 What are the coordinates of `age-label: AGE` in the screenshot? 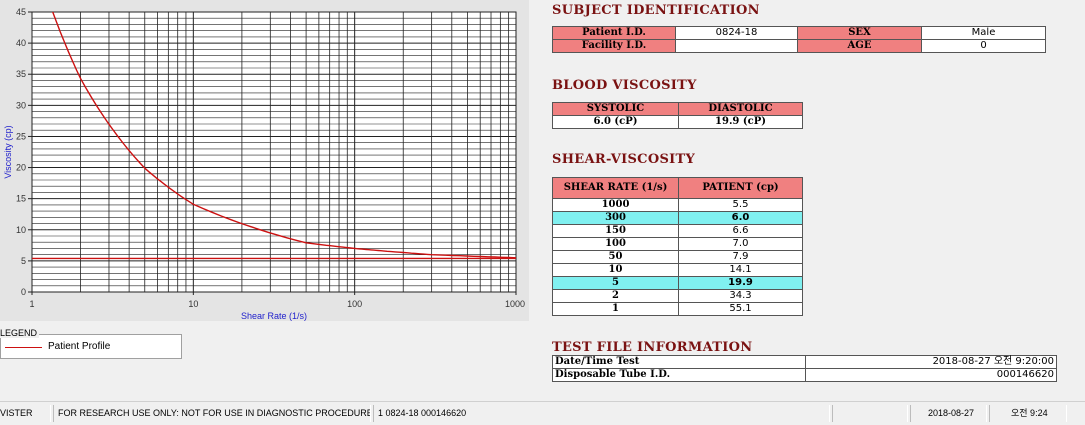 It's located at (859, 46).